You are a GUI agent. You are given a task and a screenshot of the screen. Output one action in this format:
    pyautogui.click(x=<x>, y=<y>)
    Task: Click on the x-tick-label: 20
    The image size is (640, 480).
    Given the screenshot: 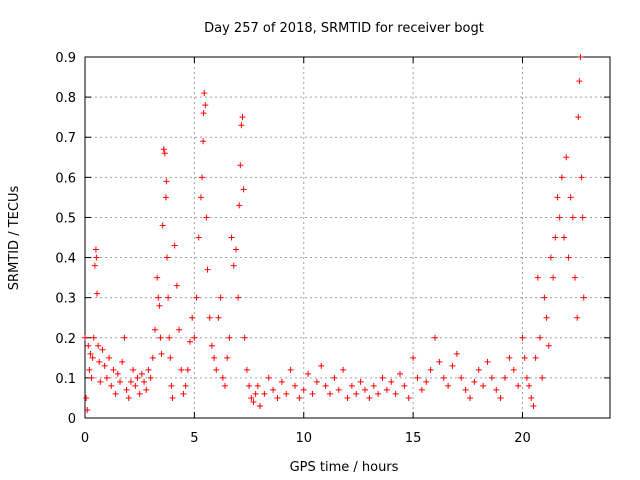 What is the action you would take?
    pyautogui.click(x=522, y=438)
    